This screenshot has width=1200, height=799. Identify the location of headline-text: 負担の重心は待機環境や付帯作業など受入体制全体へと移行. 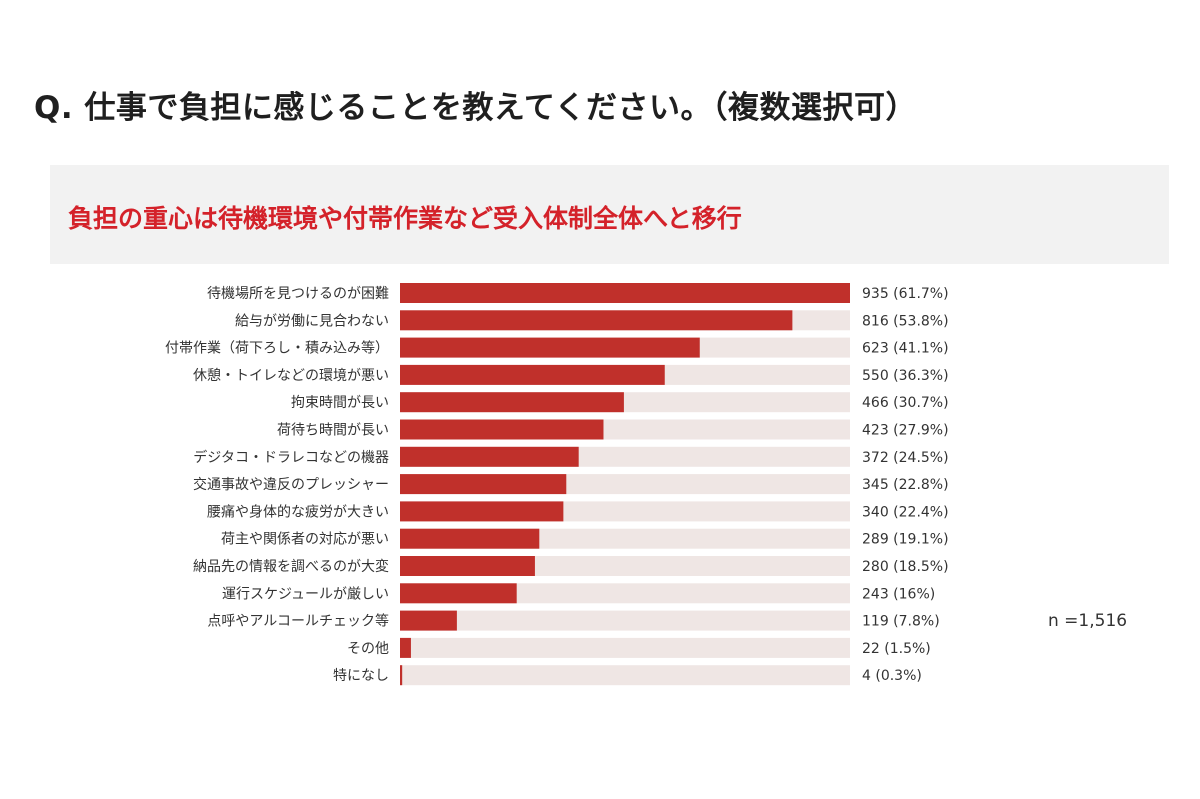
(405, 218).